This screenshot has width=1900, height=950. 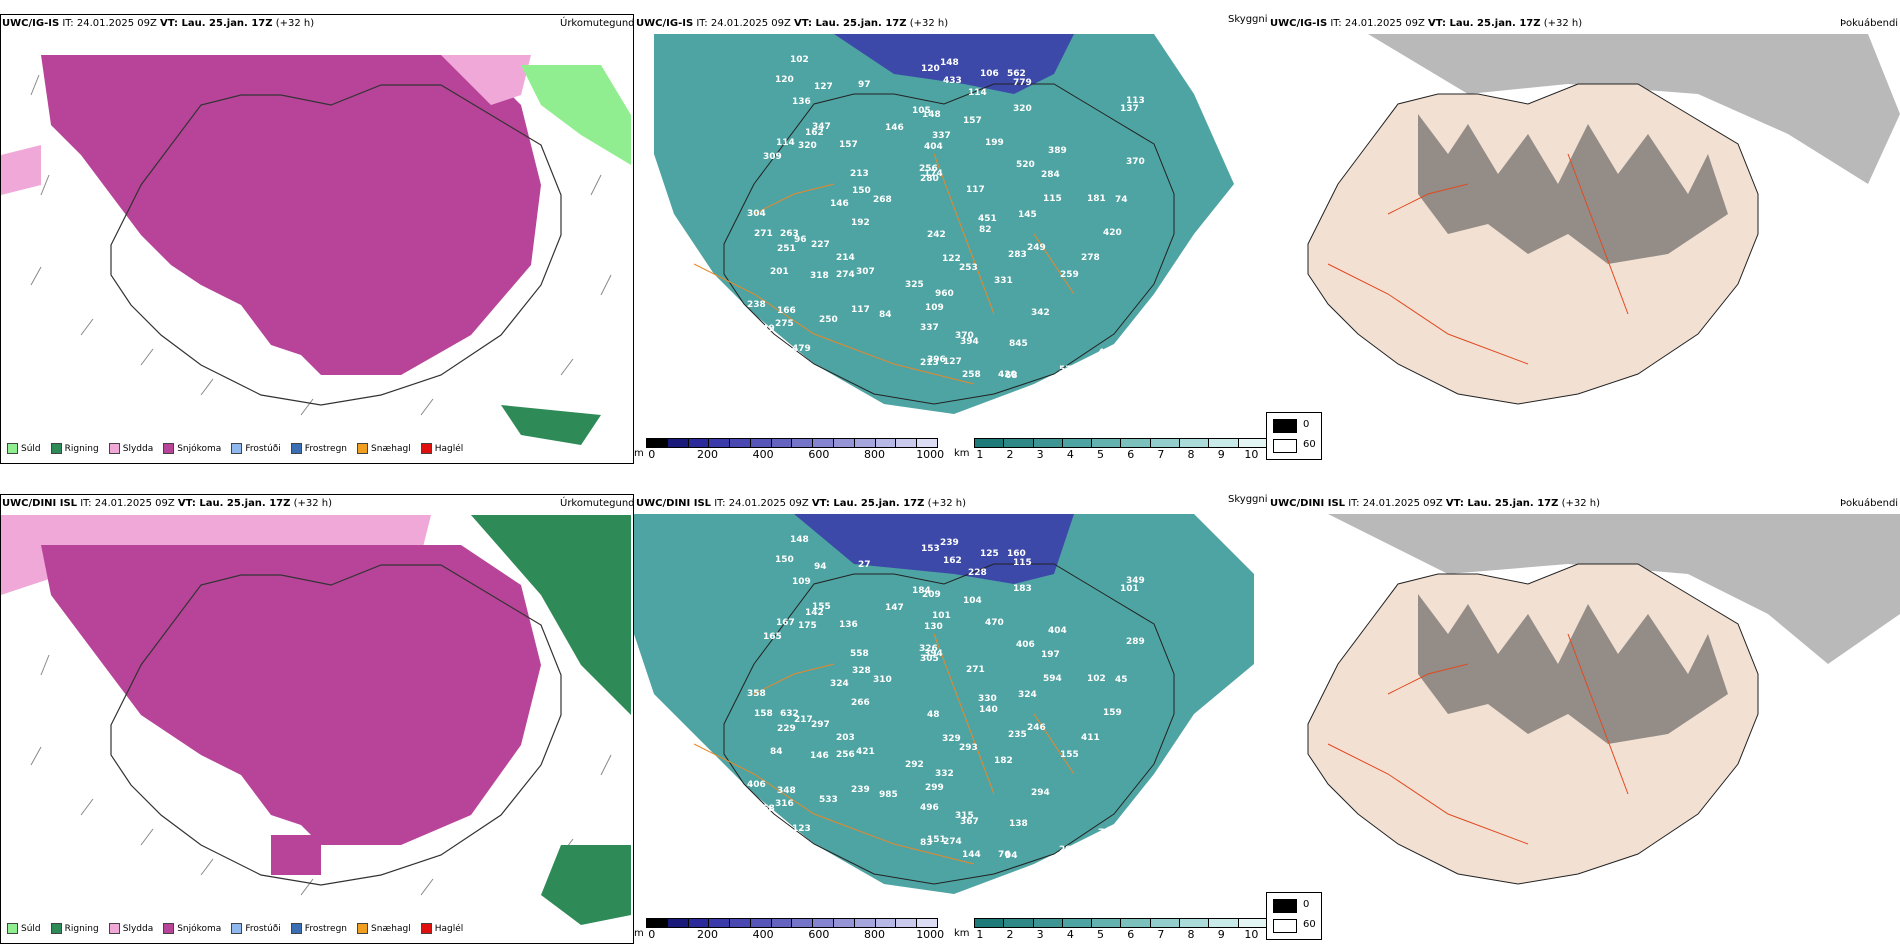 I want to click on ceiling-value-label: 109, so click(x=934, y=308).